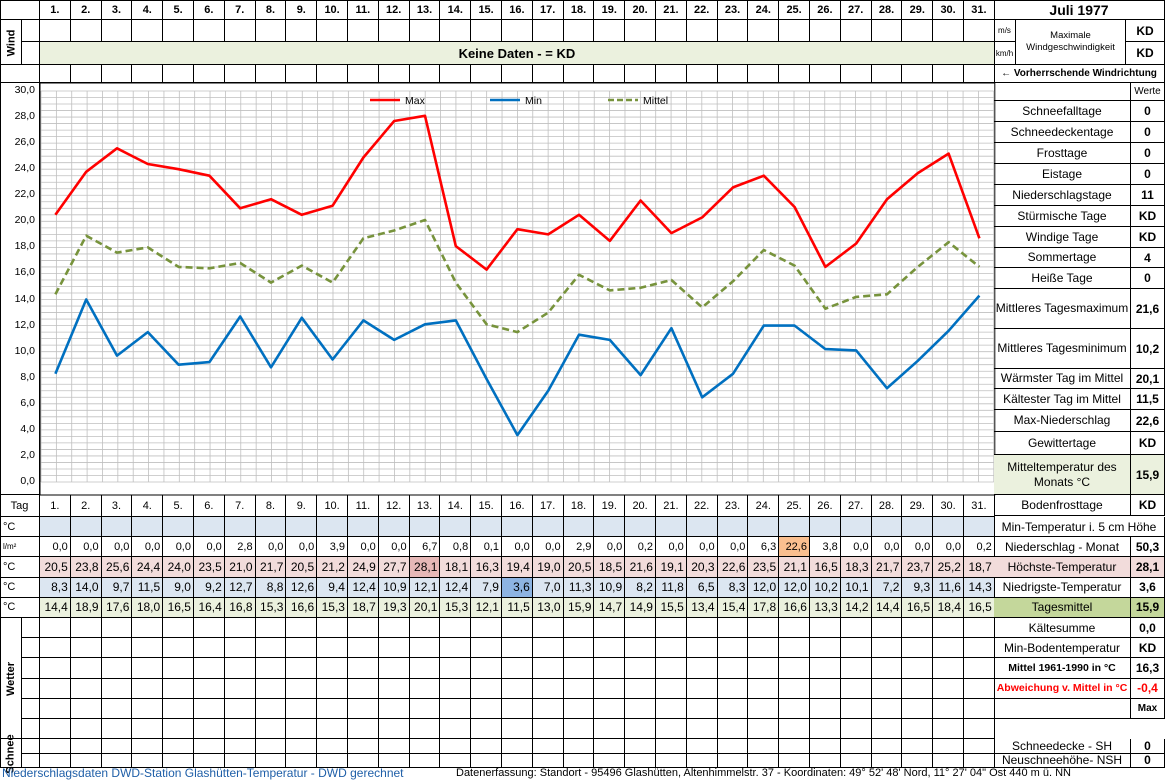 The image size is (1165, 784). What do you see at coordinates (1062, 258) in the screenshot?
I see `stat-label: Sommertage` at bounding box center [1062, 258].